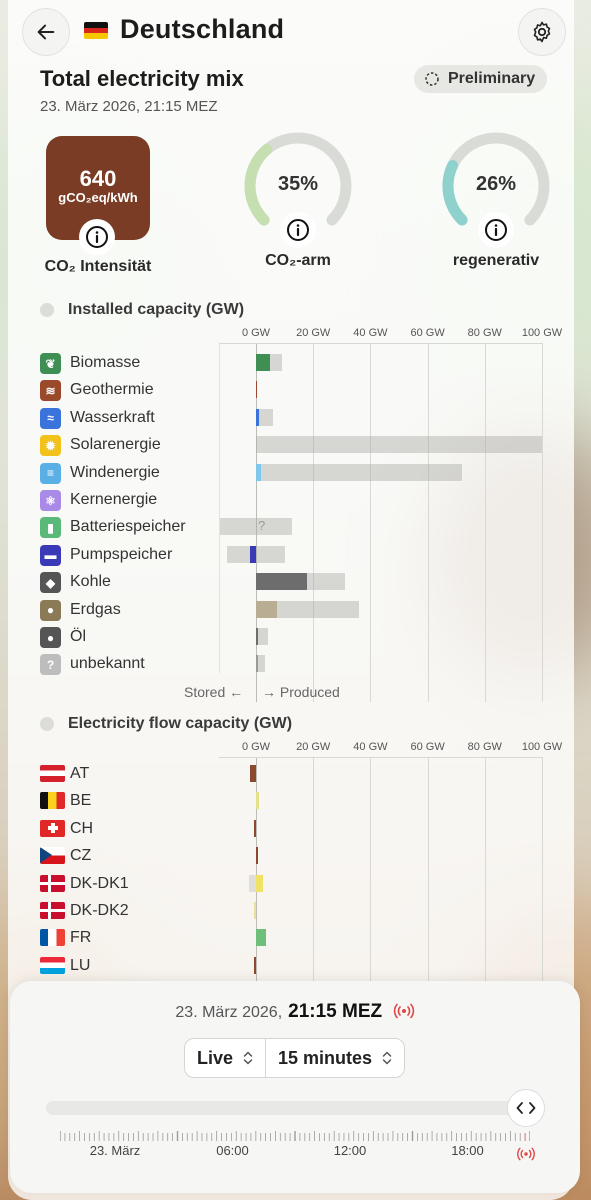 This screenshot has height=1200, width=591. What do you see at coordinates (350, 1150) in the screenshot?
I see `time-tick-label: 12:00` at bounding box center [350, 1150].